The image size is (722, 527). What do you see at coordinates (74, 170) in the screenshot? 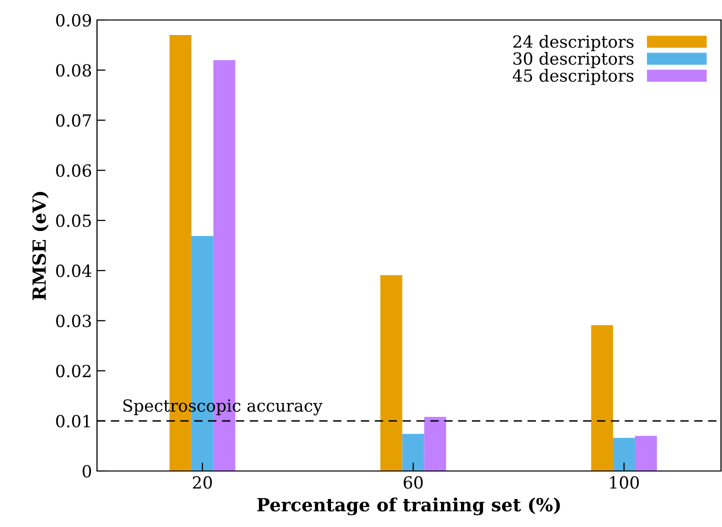
I see `y-tick-label: 0.06` at bounding box center [74, 170].